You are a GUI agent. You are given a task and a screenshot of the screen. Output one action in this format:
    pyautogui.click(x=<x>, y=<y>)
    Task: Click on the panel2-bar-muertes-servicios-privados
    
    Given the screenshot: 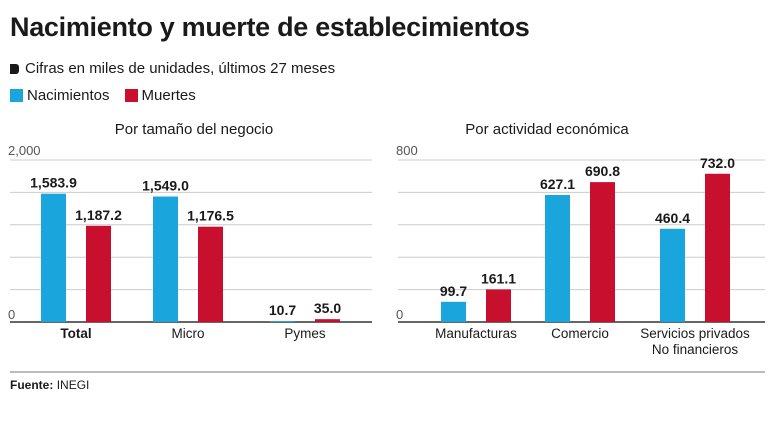 What is the action you would take?
    pyautogui.click(x=717, y=247)
    